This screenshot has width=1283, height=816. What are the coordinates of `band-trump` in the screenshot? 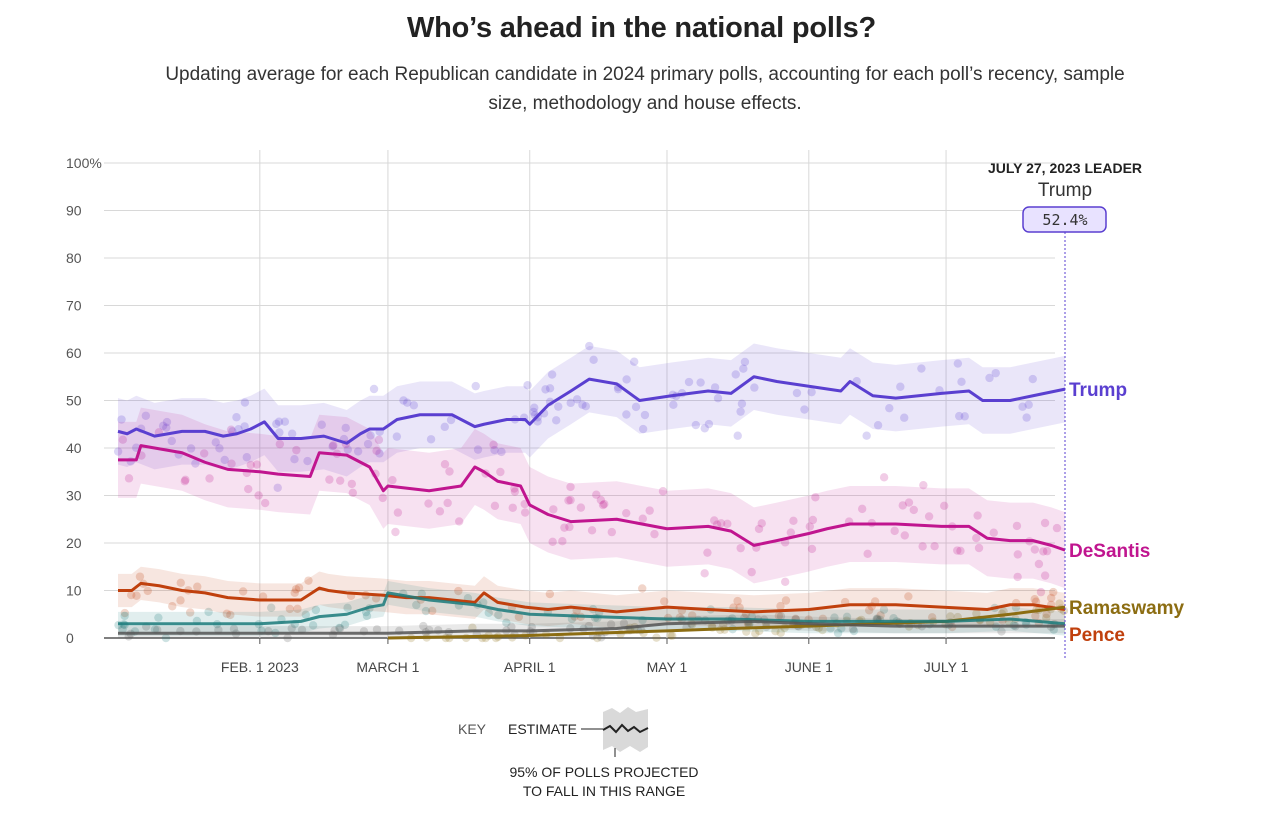 It's located at (591, 410).